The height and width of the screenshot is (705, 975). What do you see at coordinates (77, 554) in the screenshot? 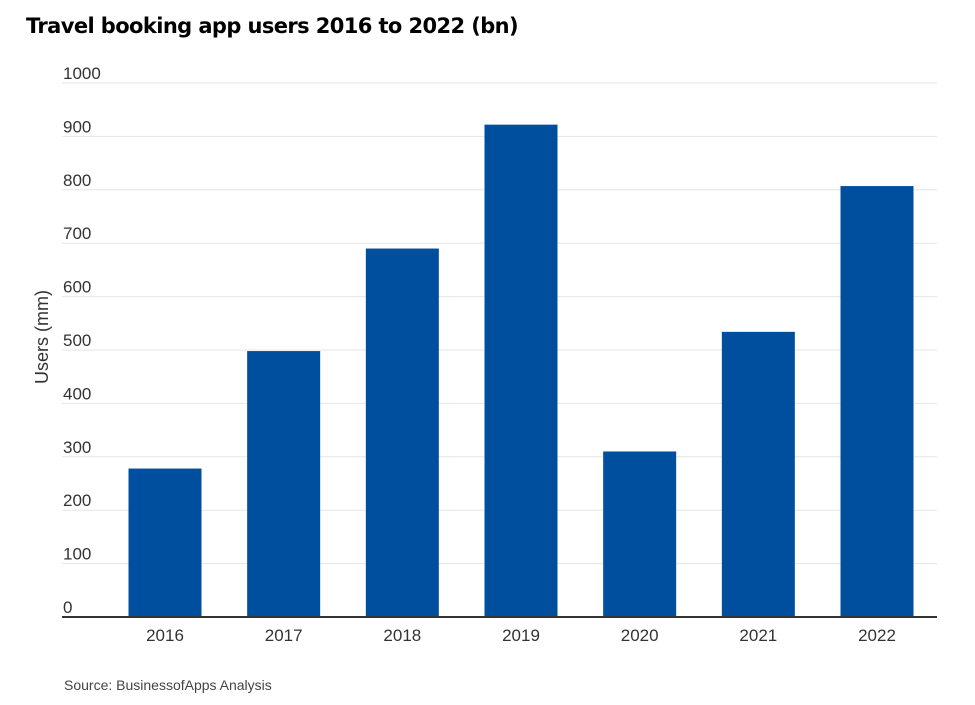
I see `y-tick-label: 100` at bounding box center [77, 554].